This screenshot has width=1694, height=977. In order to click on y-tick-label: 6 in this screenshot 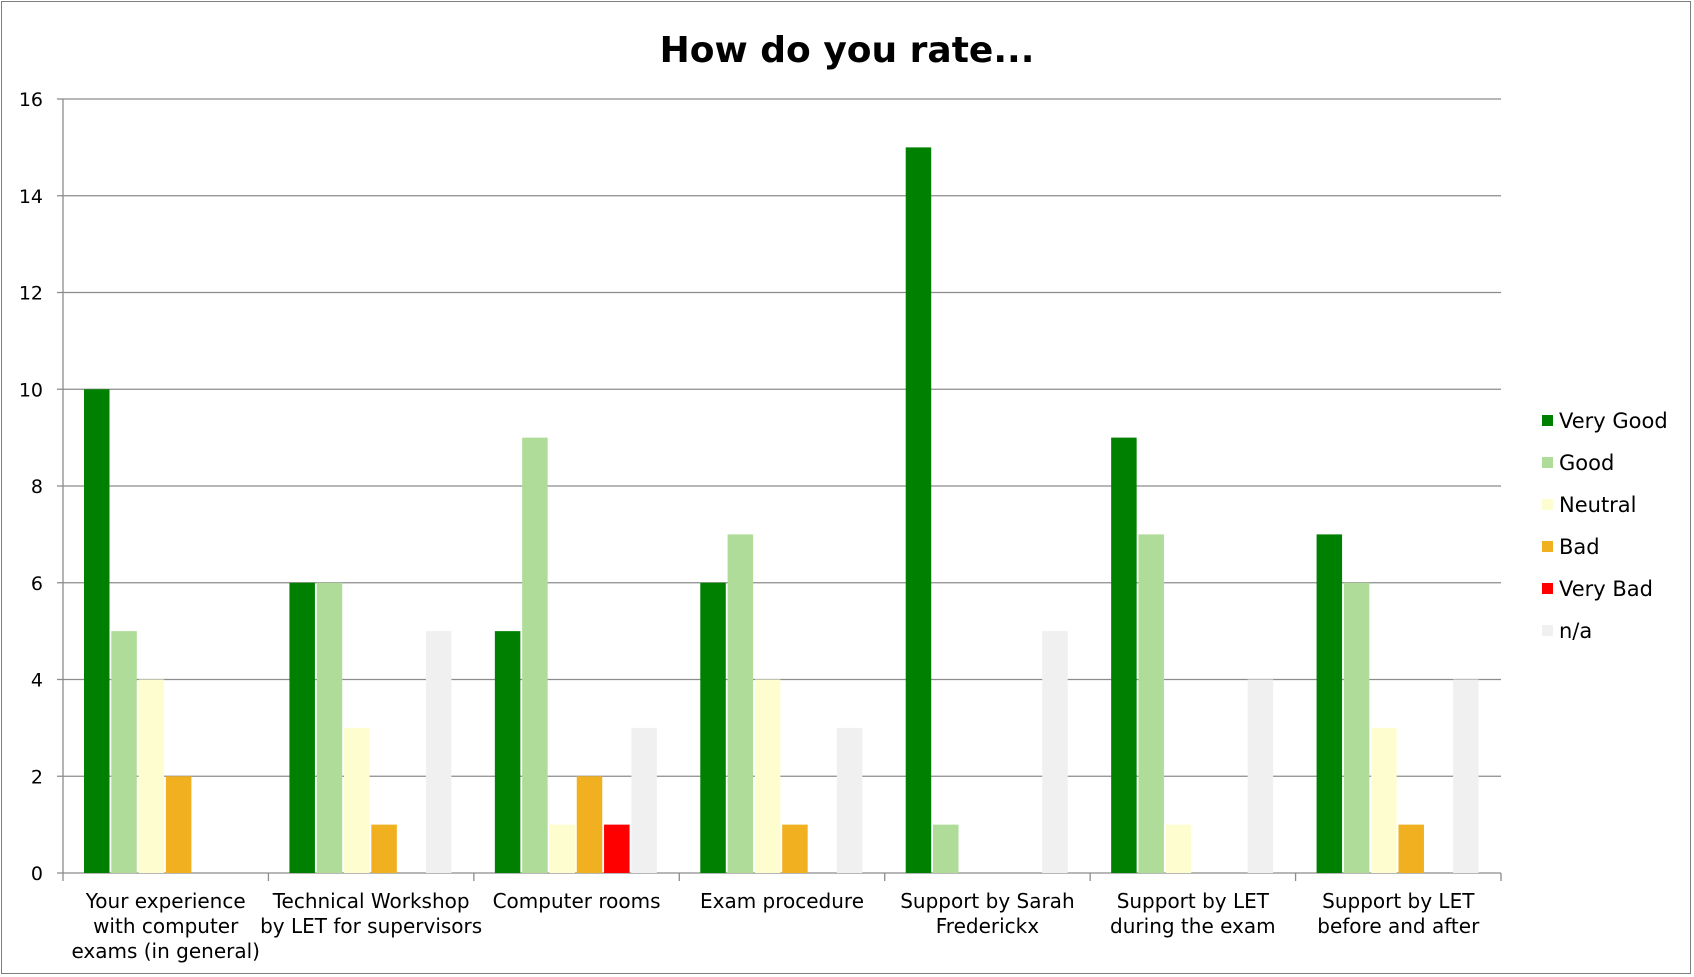, I will do `click(37, 584)`.